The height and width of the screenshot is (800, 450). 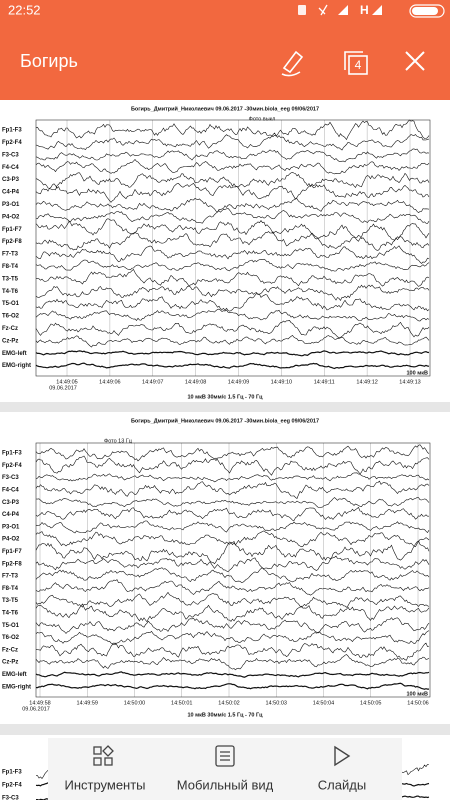 I want to click on scale-label: 100 мкВ, so click(x=418, y=694).